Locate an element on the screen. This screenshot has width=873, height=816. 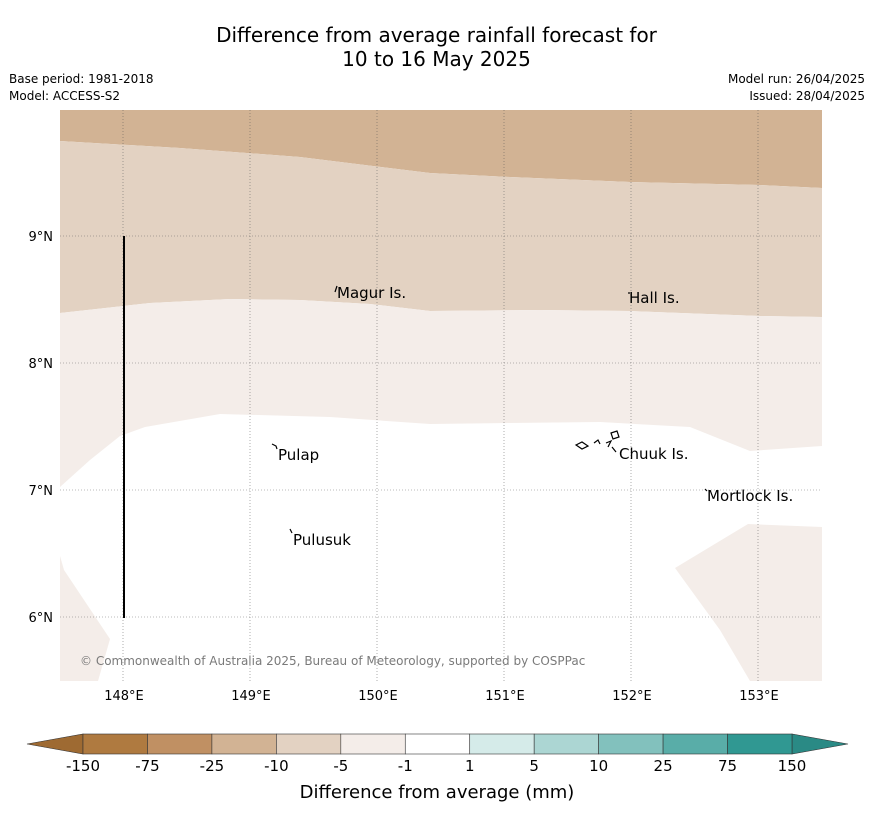
place-label-magur: Magur Is. is located at coordinates (371, 293).